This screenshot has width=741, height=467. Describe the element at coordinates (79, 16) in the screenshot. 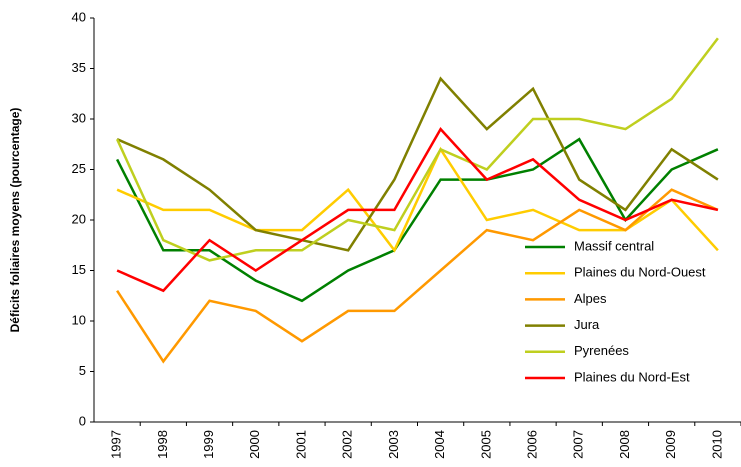

I see `y-tick-label: 40` at that location.